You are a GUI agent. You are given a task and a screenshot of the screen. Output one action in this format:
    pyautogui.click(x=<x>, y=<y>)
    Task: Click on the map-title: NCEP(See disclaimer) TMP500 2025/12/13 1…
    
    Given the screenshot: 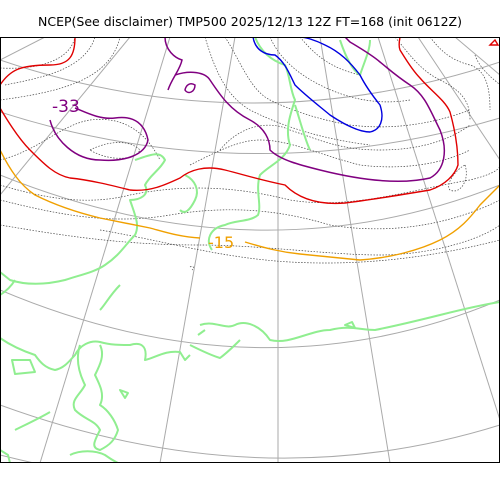 What is the action you would take?
    pyautogui.click(x=250, y=21)
    